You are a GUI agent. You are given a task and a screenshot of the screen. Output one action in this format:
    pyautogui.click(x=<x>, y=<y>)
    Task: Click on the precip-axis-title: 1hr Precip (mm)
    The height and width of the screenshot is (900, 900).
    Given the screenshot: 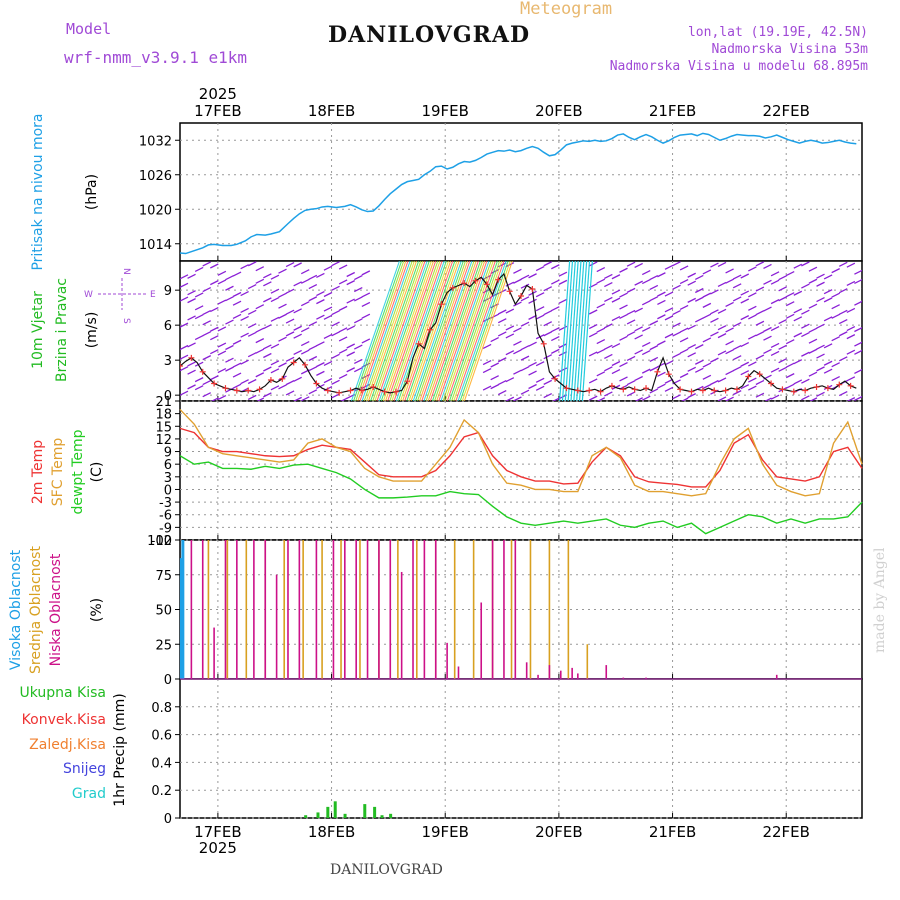 What is the action you would take?
    pyautogui.click(x=120, y=749)
    